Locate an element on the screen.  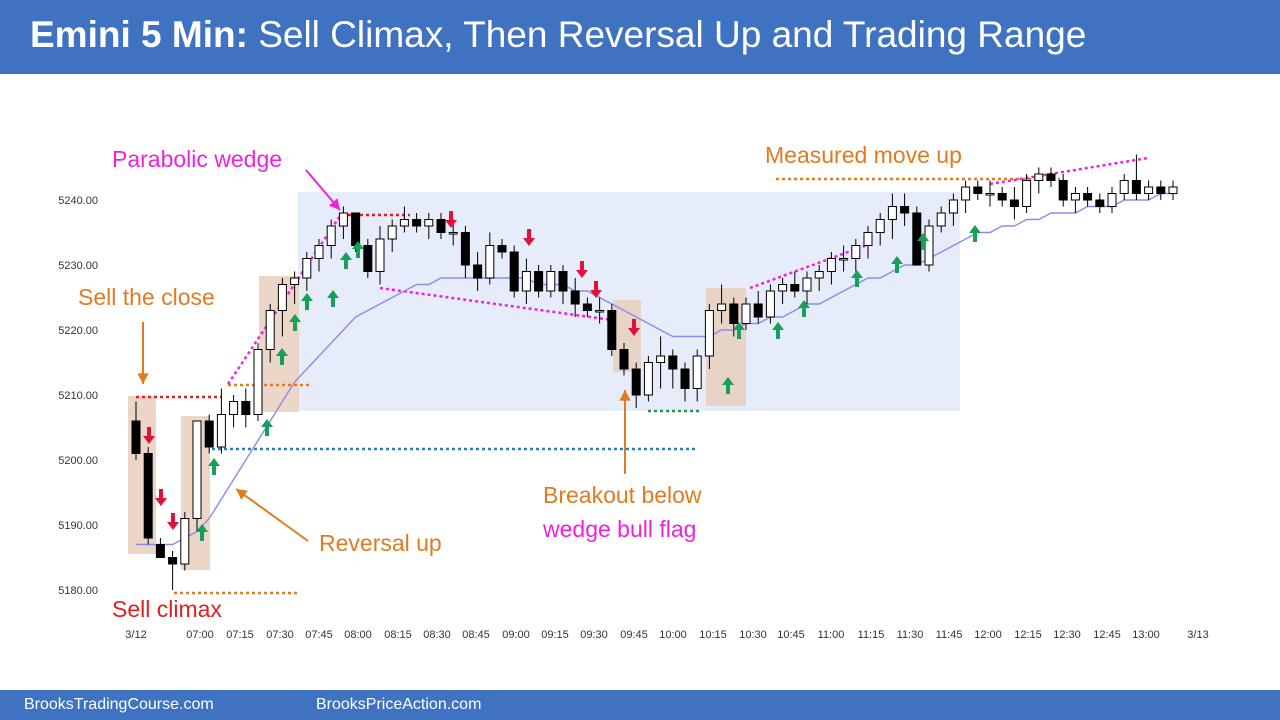
x-tick-label: 10:00 is located at coordinates (673, 635).